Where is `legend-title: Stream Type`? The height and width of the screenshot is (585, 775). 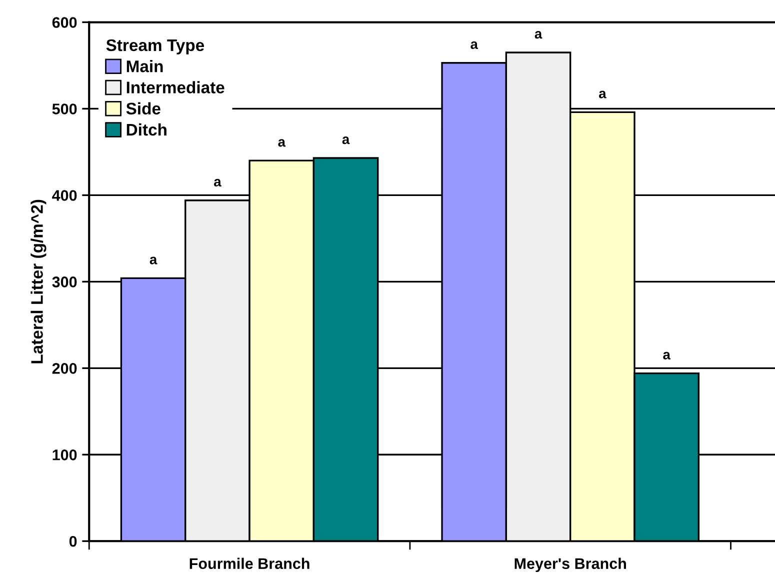 legend-title: Stream Type is located at coordinates (155, 46).